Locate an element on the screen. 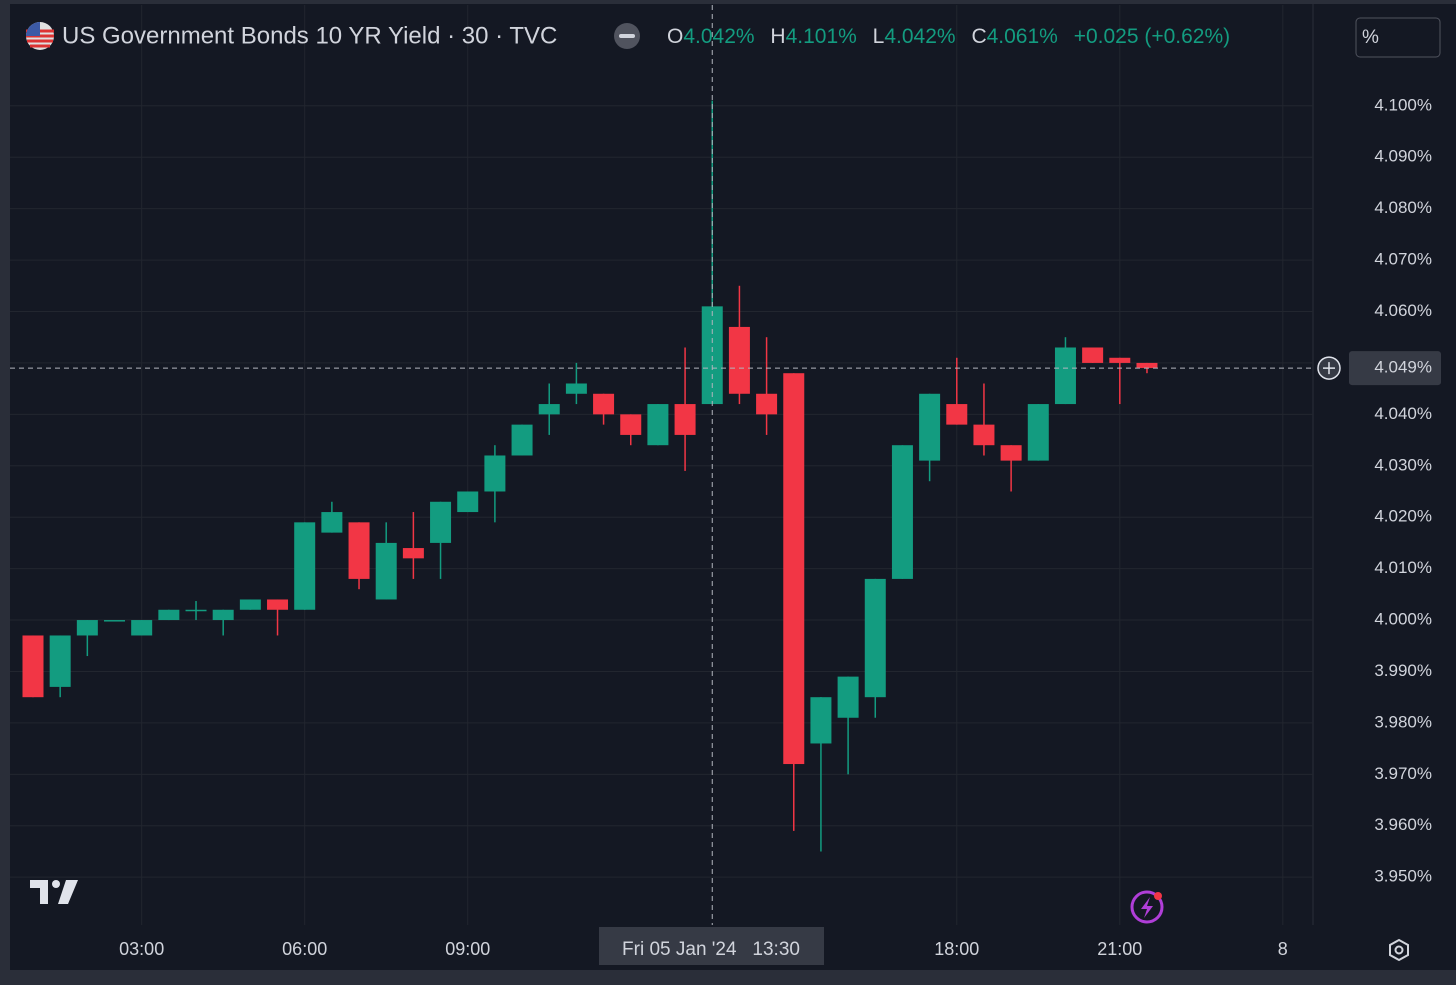 This screenshot has height=985, width=1456. ohlc-letter: O is located at coordinates (675, 36).